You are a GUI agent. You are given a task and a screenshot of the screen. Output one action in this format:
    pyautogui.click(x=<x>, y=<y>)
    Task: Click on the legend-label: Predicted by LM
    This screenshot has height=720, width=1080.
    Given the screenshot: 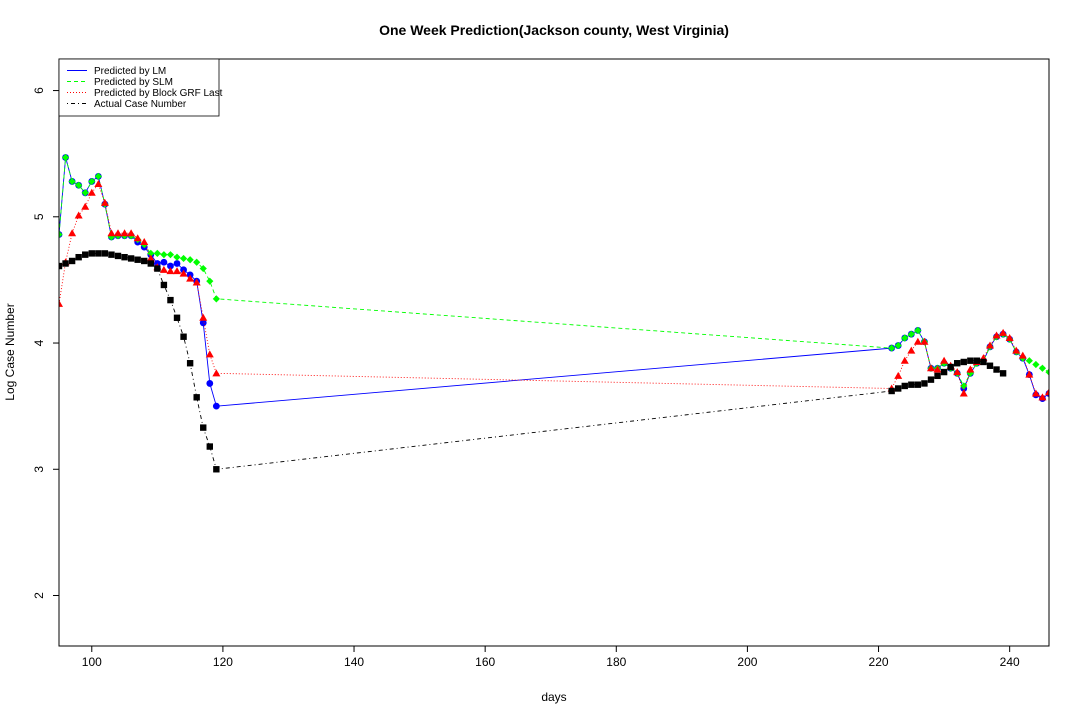 What is the action you would take?
    pyautogui.click(x=130, y=71)
    